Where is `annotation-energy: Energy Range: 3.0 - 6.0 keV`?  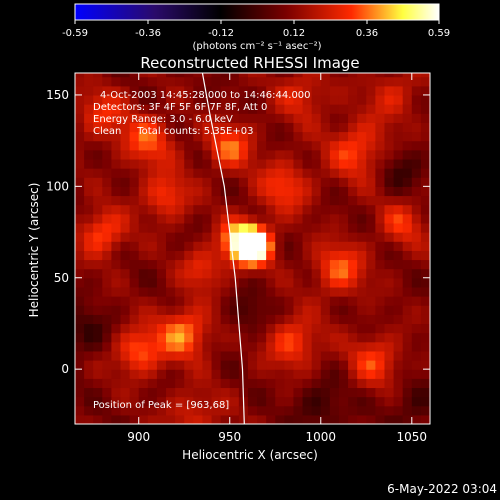 annotation-energy: Energy Range: 3.0 - 6.0 keV is located at coordinates (163, 119).